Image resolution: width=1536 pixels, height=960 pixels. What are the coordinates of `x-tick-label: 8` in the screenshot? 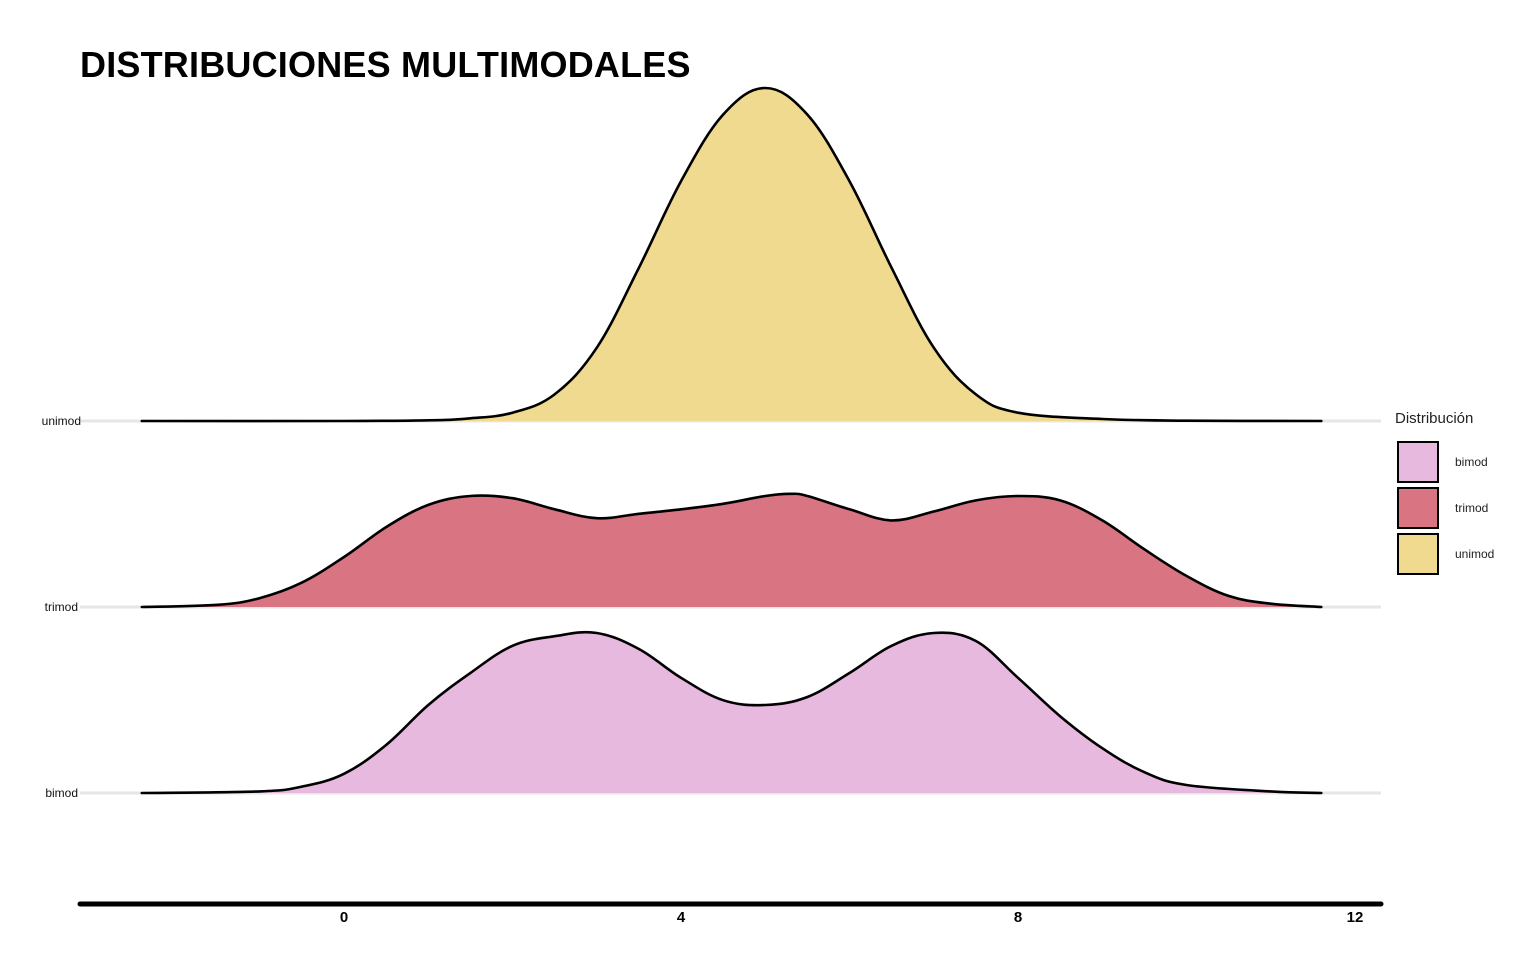 It's located at (1018, 917).